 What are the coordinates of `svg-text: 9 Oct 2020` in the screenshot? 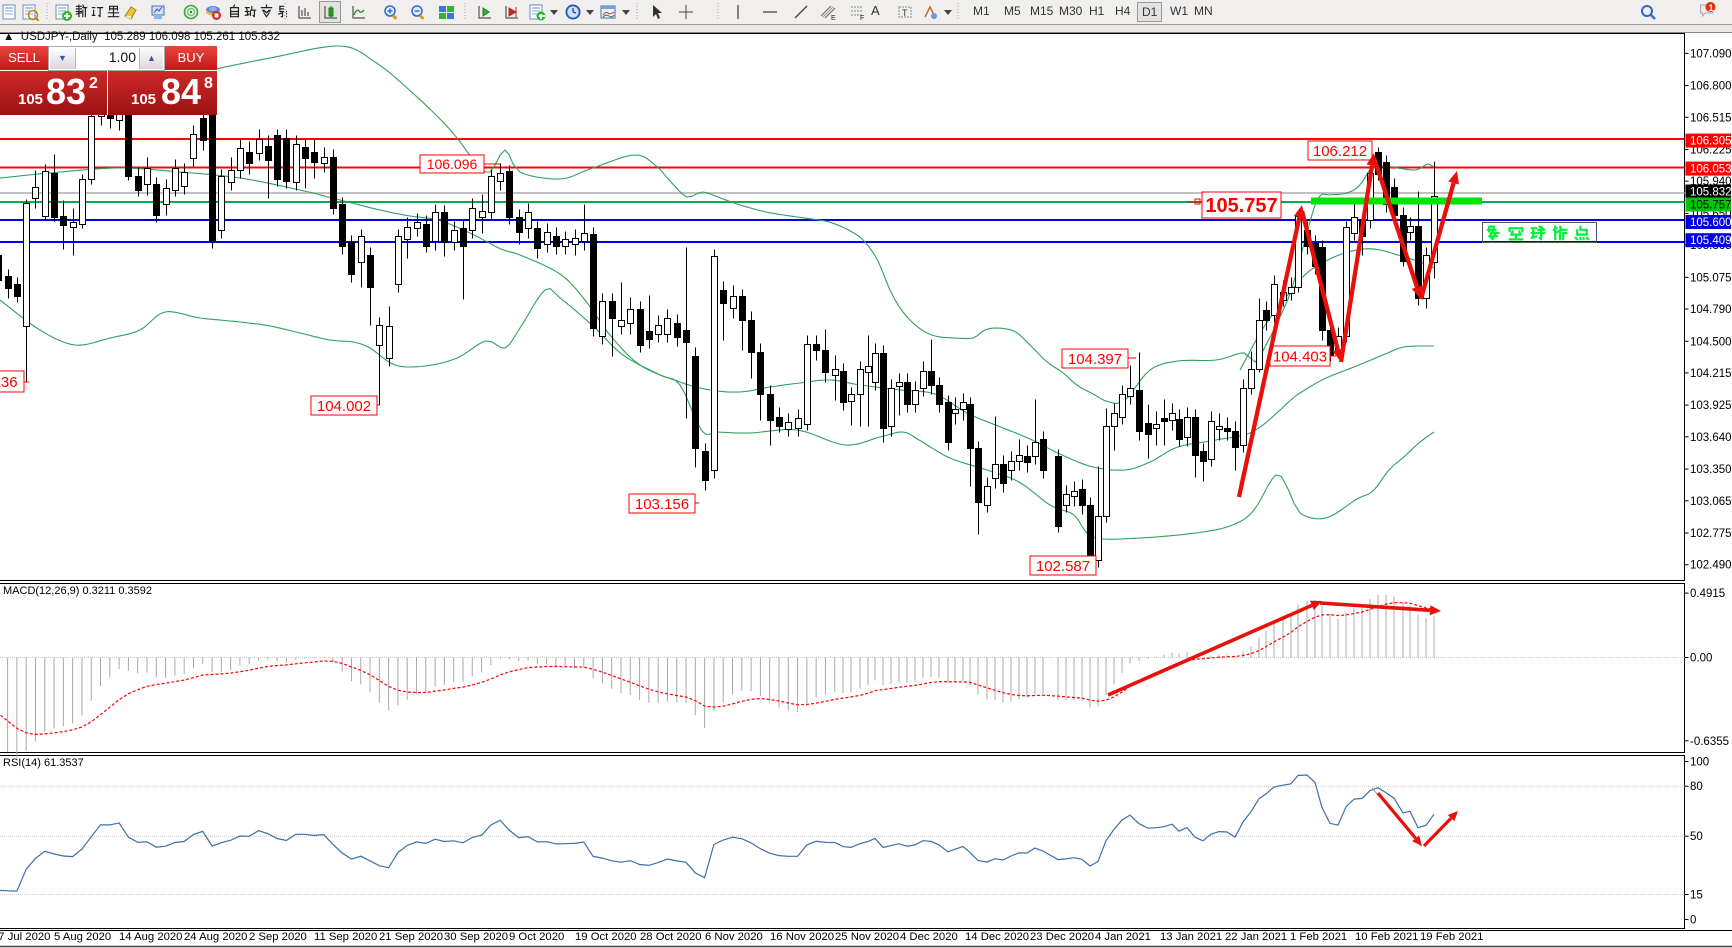 It's located at (536, 937).